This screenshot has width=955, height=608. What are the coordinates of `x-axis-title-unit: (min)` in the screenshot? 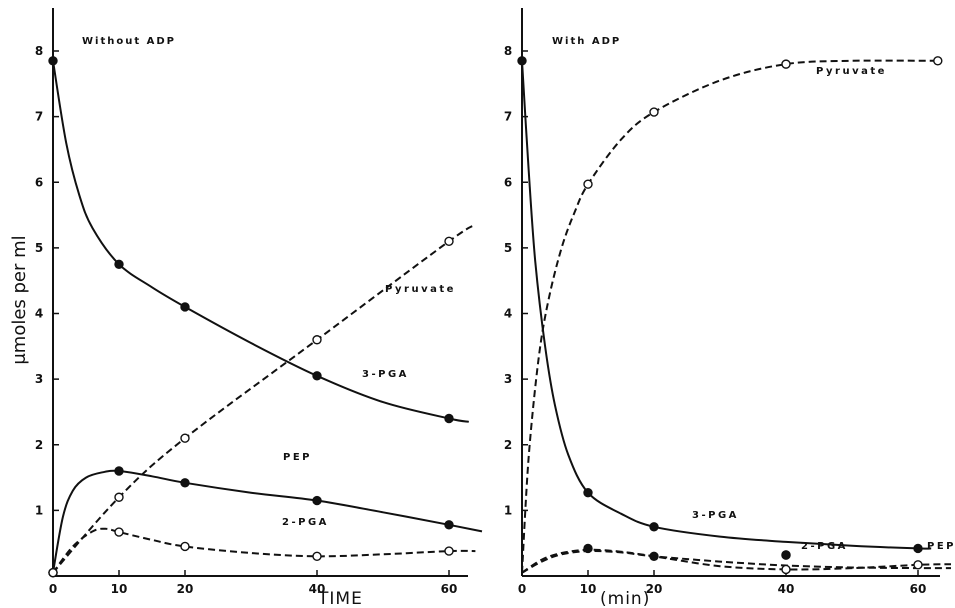 It's located at (625, 598).